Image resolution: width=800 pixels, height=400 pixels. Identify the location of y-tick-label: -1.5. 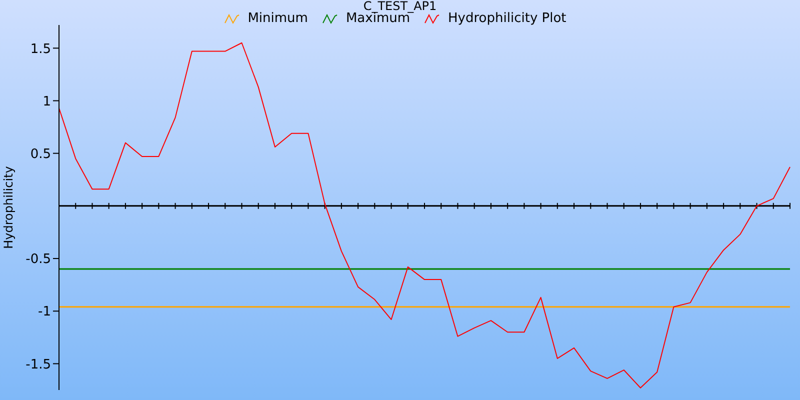
(38, 364).